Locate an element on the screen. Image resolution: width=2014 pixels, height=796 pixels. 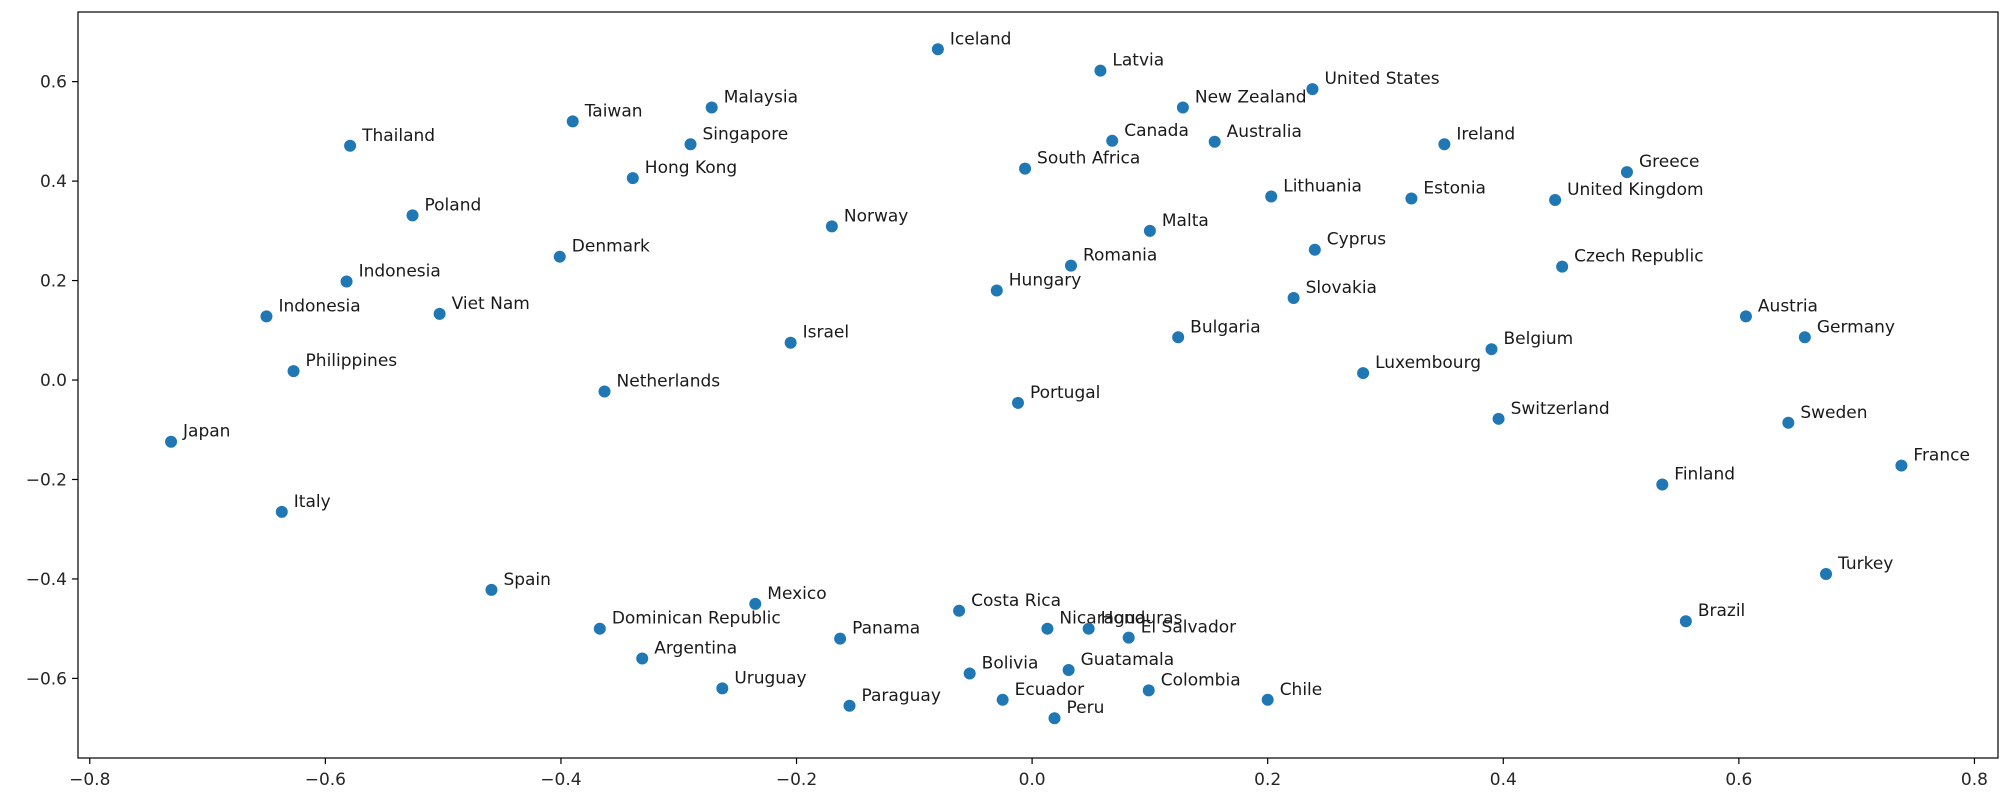
data-point-label: Peru is located at coordinates (1085, 708).